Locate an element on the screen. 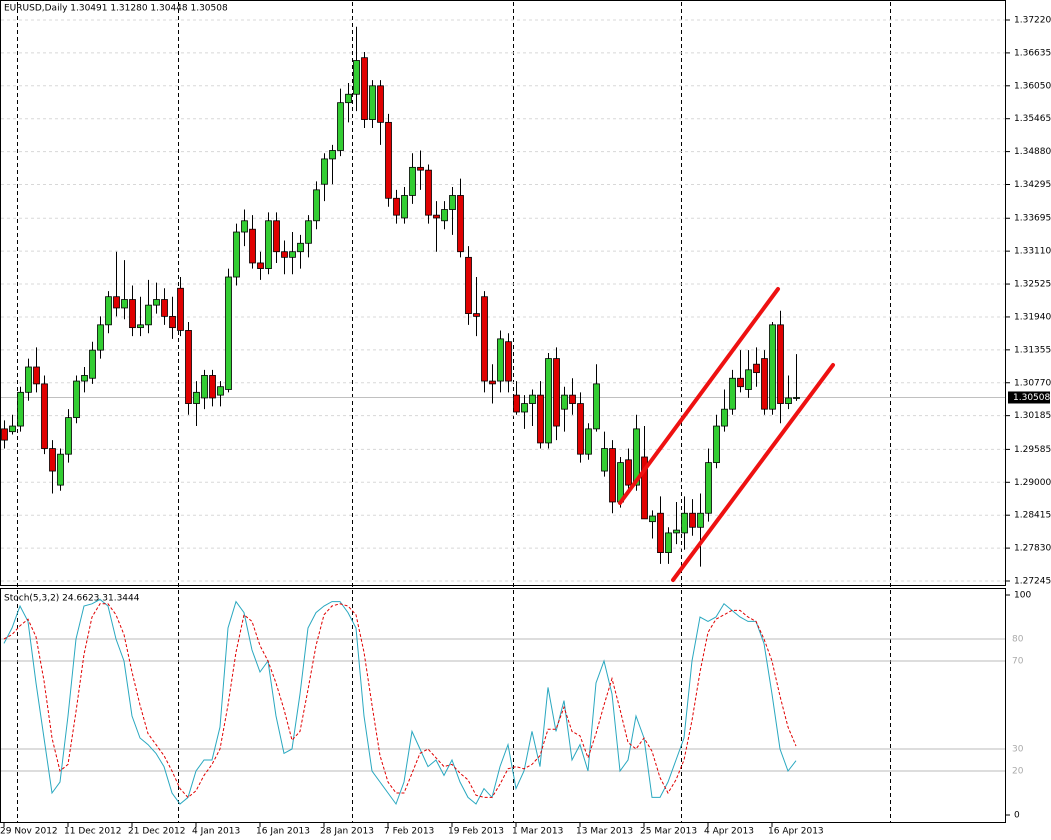  level-label: 80 is located at coordinates (1018, 640).